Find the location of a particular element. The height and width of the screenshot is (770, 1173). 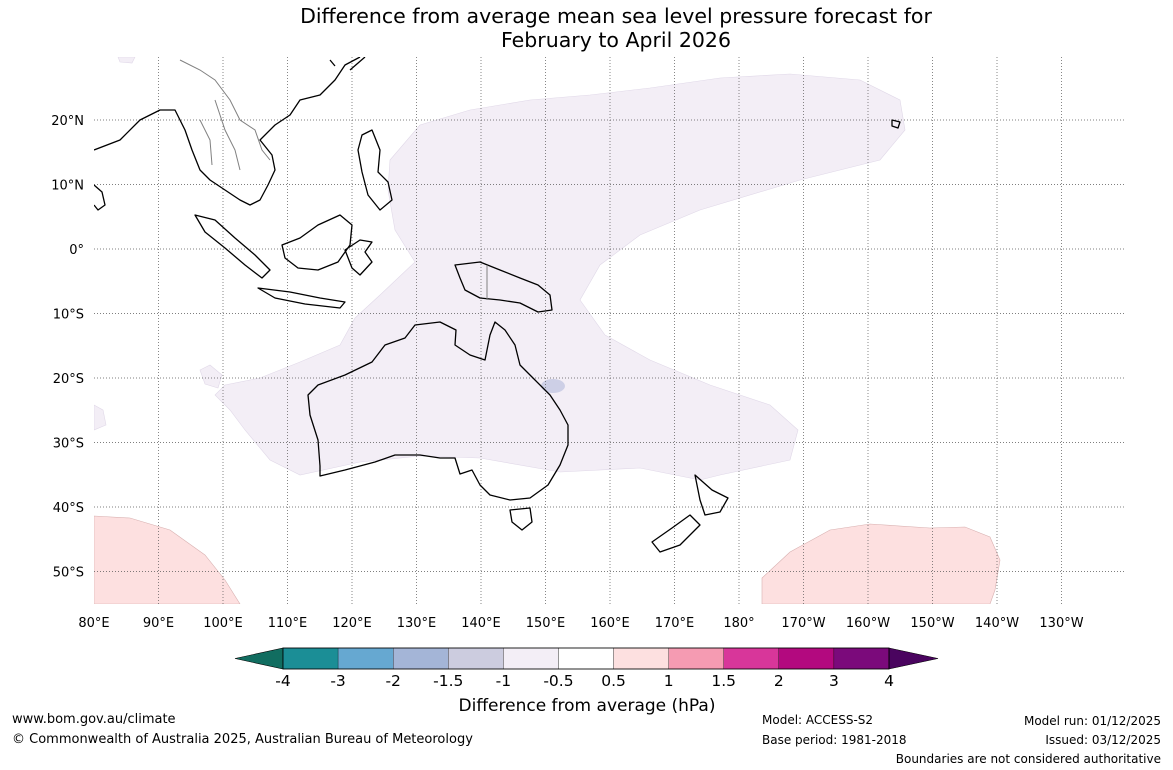

colorbar-tick: 3 is located at coordinates (834, 681).